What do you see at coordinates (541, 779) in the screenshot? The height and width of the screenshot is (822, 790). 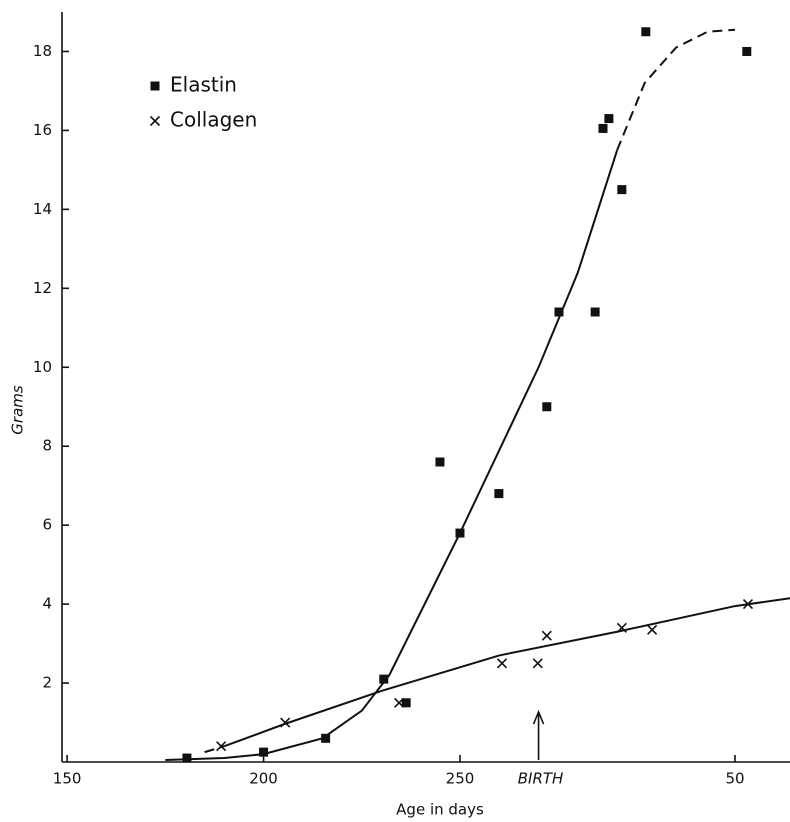 I see `birth-label: BIRTH` at bounding box center [541, 779].